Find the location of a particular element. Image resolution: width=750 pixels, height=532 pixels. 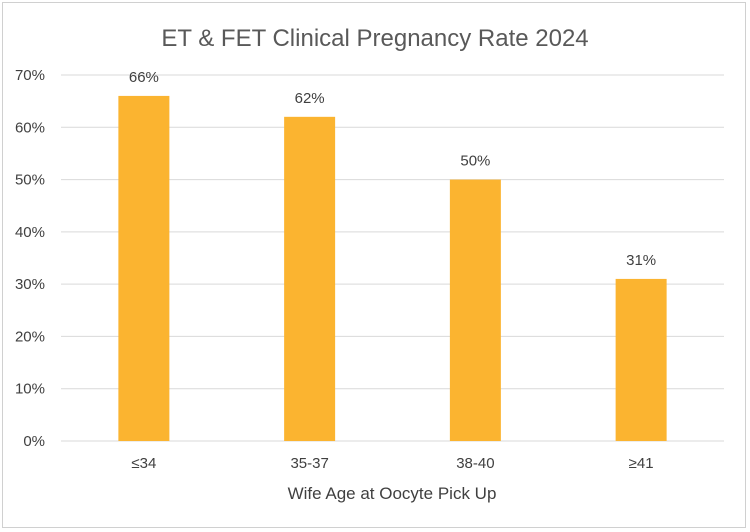

data-label: 31% is located at coordinates (641, 260).